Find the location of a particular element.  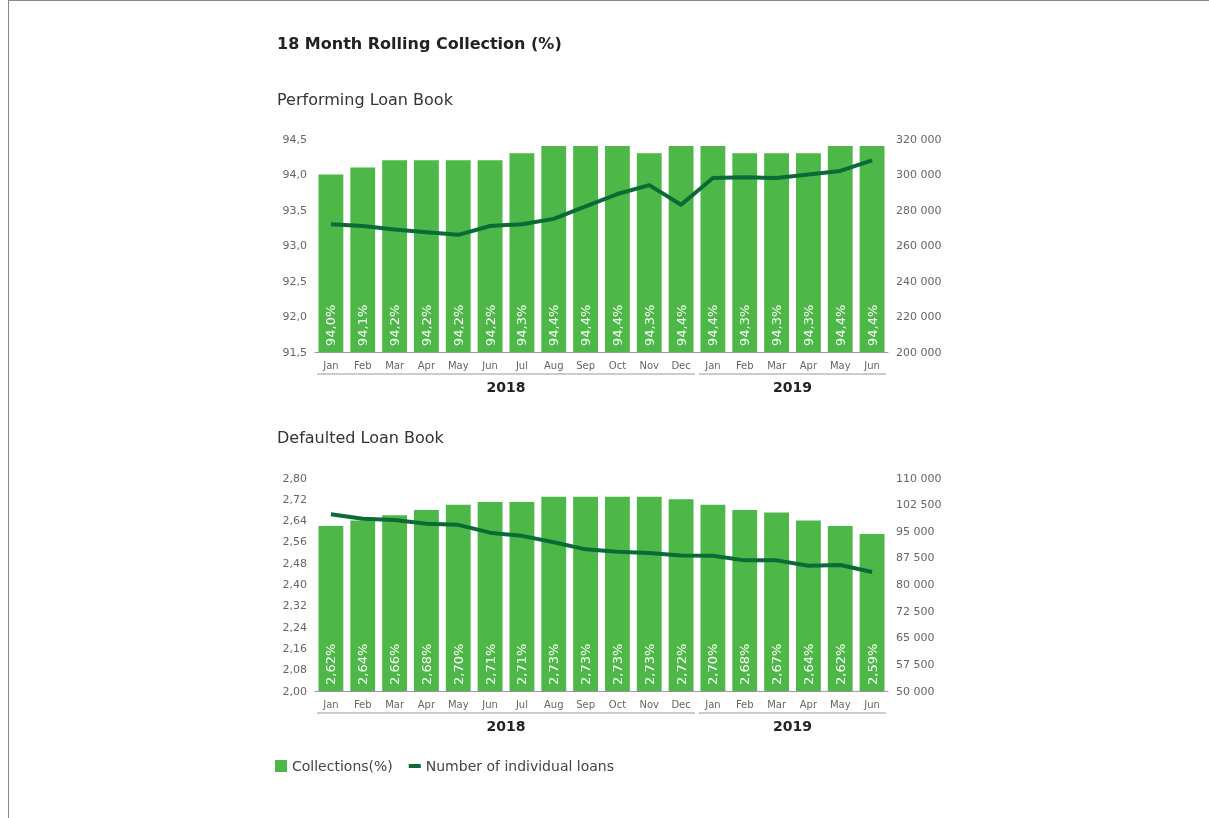

y-tick-label: 2,64 is located at coordinates (294, 521).